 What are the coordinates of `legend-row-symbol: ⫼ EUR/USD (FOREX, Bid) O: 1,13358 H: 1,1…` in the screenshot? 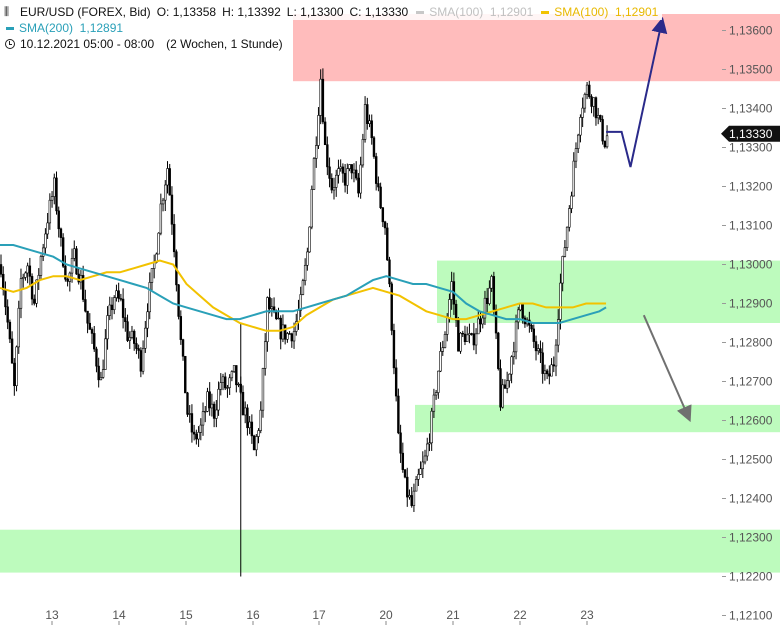 It's located at (333, 12).